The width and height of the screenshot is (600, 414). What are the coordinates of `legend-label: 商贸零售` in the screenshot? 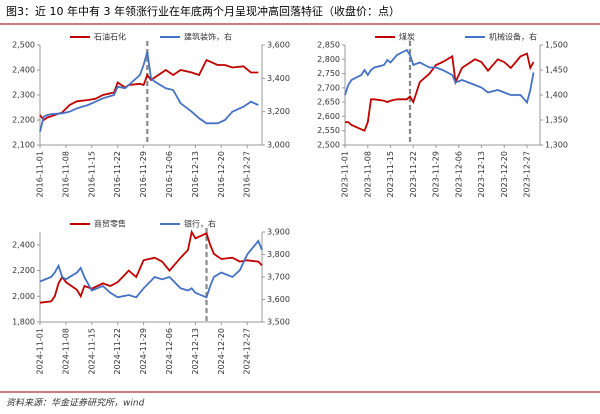 It's located at (110, 224).